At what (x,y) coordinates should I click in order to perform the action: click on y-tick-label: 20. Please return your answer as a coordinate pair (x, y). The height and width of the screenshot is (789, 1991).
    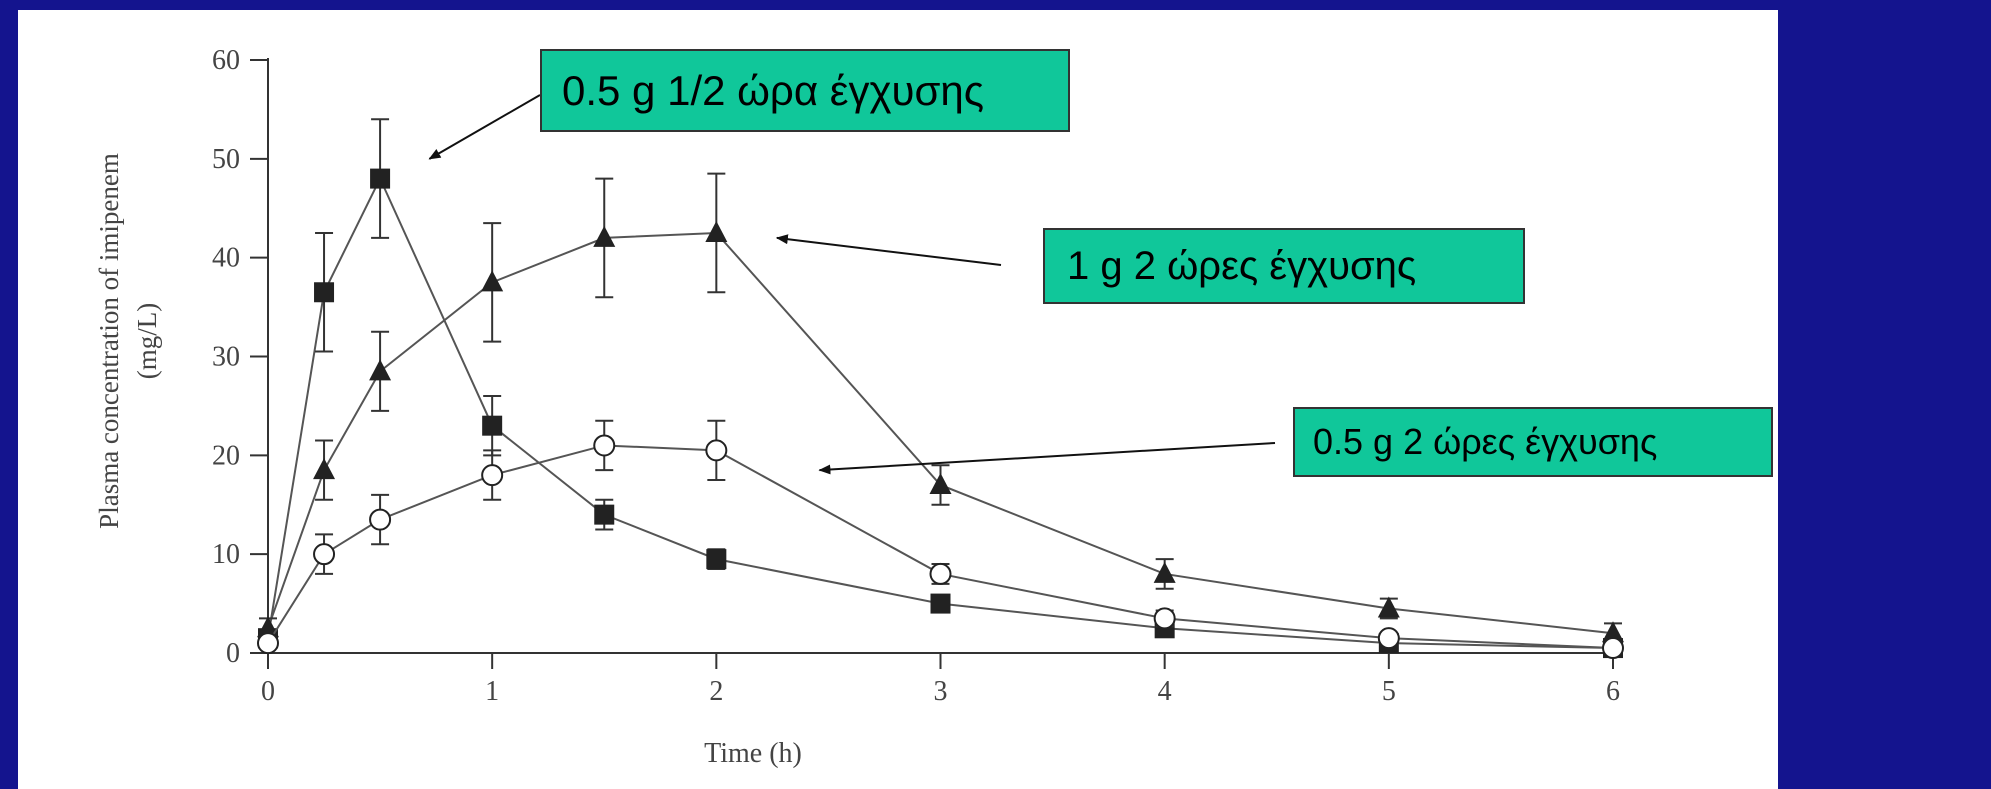
    Looking at the image, I should click on (226, 455).